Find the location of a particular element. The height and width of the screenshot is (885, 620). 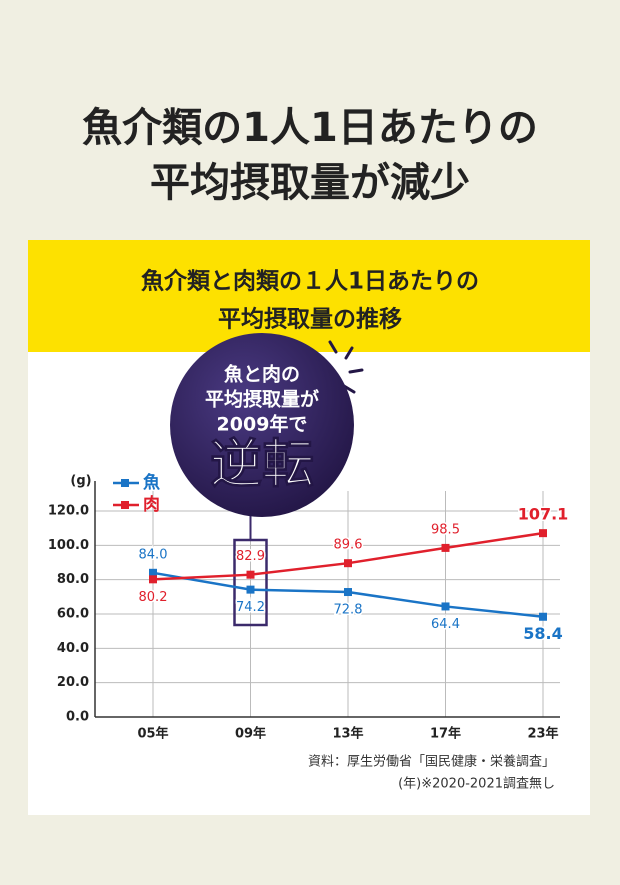

data-label: 89.6 is located at coordinates (348, 545).